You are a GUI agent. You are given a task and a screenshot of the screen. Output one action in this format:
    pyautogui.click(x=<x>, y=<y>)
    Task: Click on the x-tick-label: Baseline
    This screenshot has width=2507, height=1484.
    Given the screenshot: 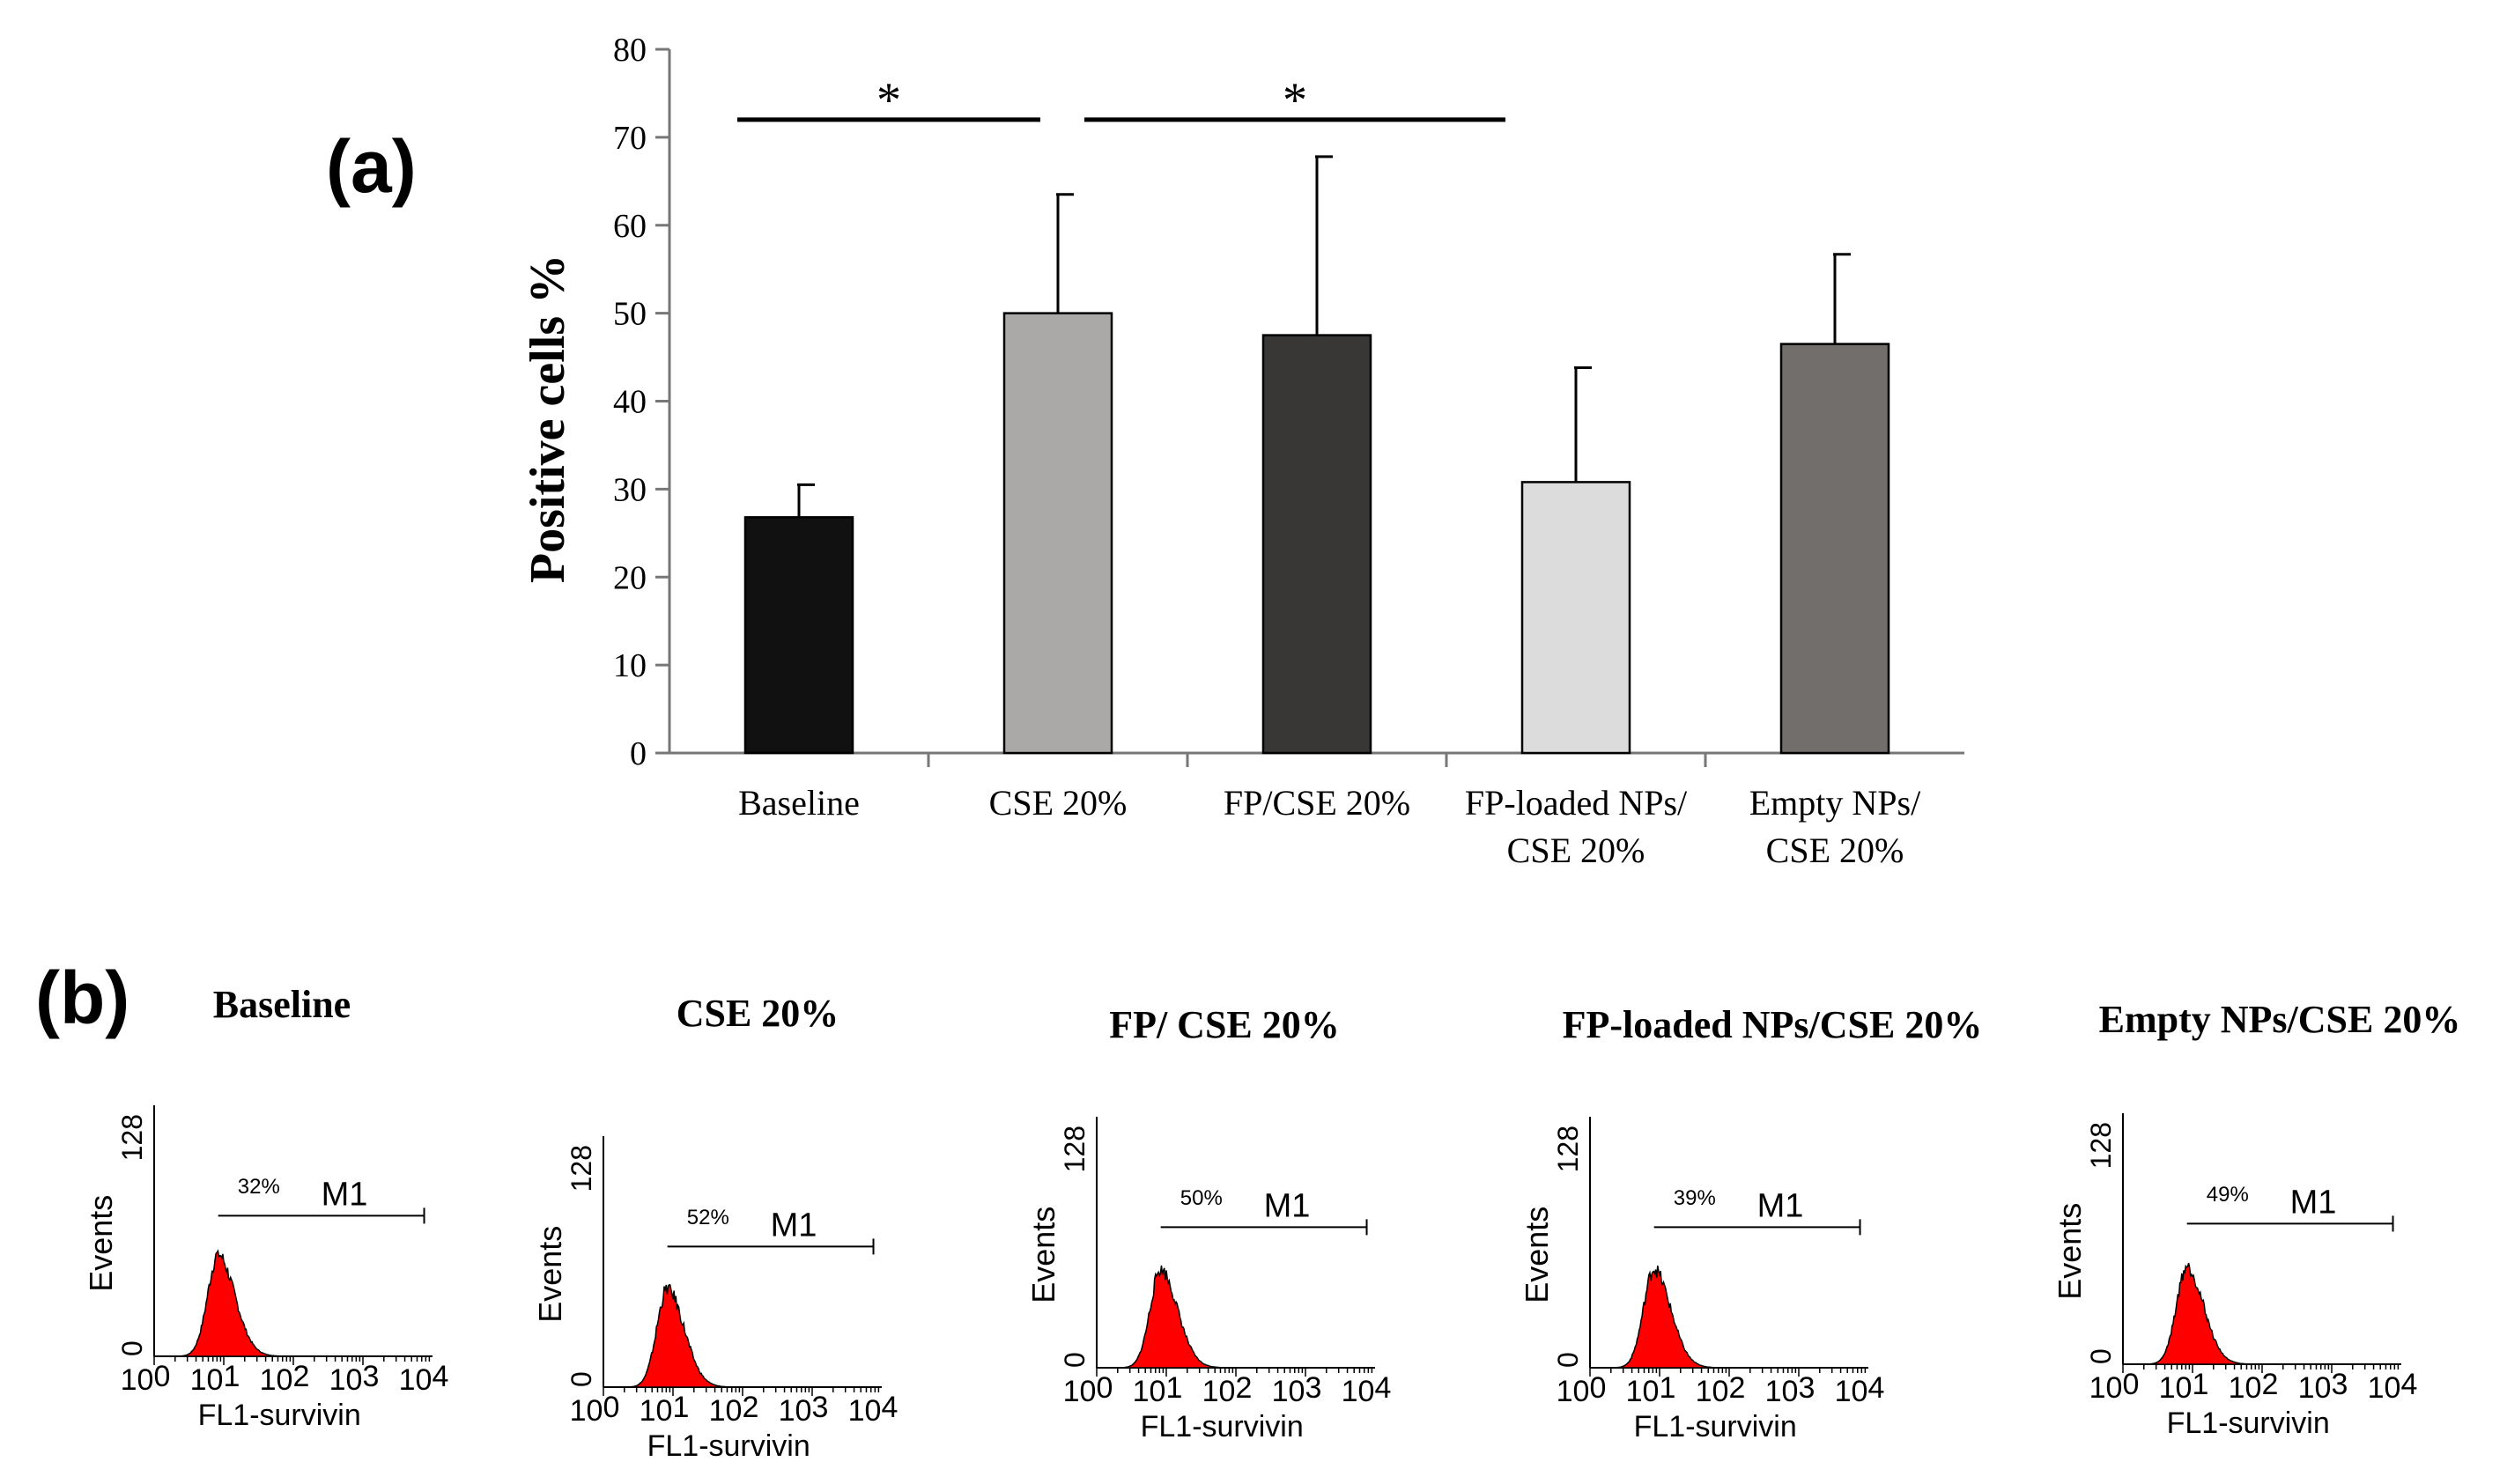 What is the action you would take?
    pyautogui.click(x=799, y=803)
    